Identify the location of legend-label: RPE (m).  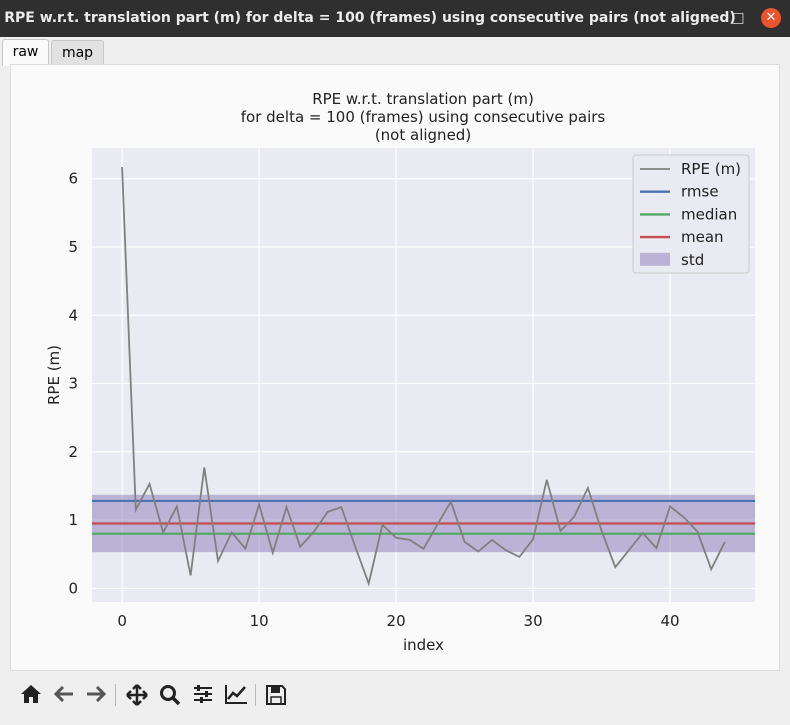
(711, 169).